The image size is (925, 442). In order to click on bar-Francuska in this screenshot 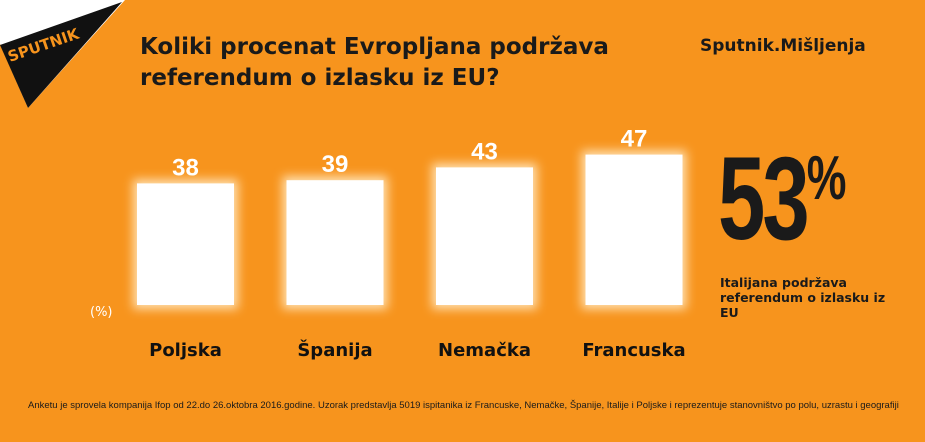, I will do `click(634, 229)`.